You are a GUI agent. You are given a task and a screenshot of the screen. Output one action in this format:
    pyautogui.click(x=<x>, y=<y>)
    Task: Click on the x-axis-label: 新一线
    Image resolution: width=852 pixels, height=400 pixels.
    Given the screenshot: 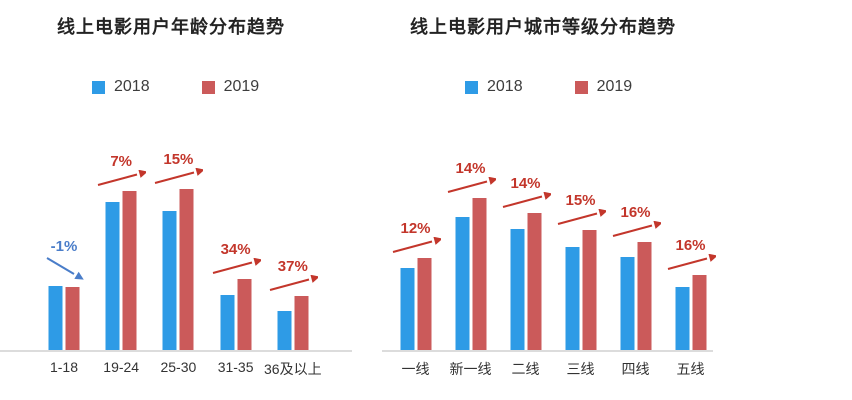 What is the action you would take?
    pyautogui.click(x=470, y=369)
    